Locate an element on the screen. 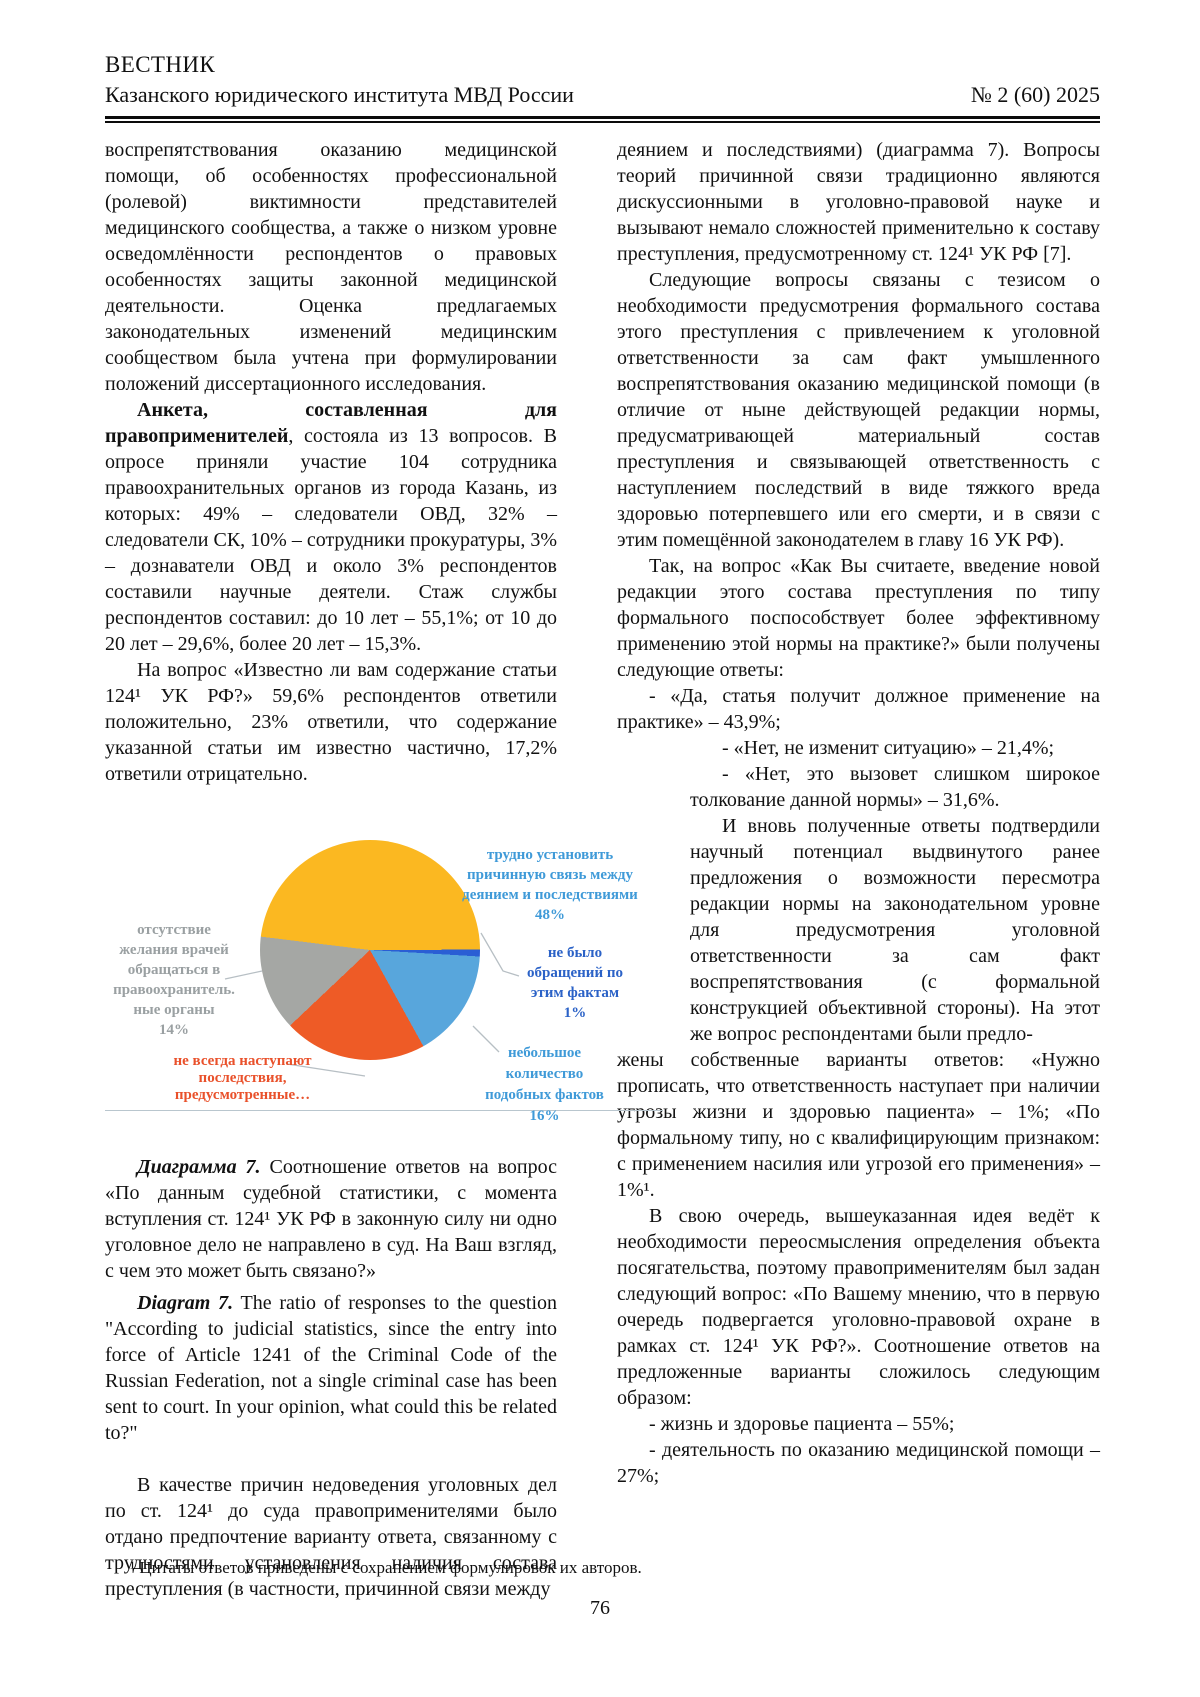 Image resolution: width=1200 pixels, height=1697 pixels. pie-label-no-reports: не было обращений по этим фактам 1% is located at coordinates (575, 983).